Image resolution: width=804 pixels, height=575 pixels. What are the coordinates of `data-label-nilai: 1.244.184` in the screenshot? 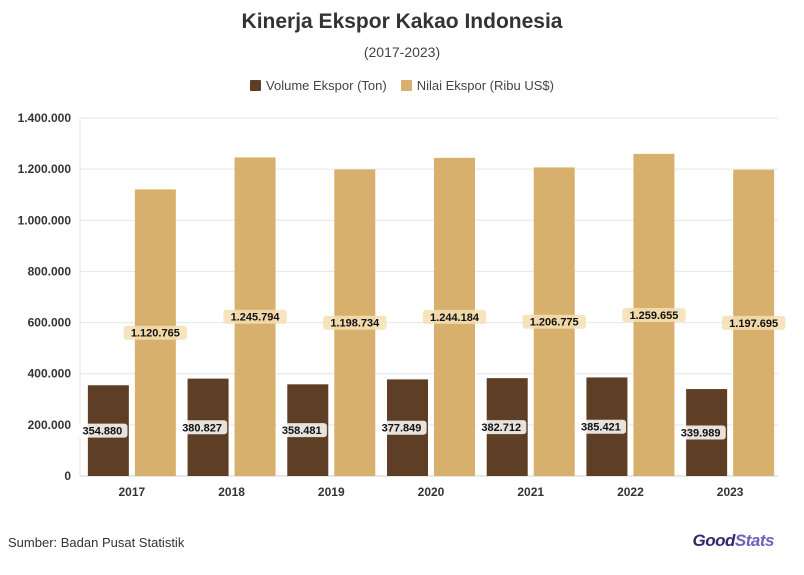 It's located at (455, 318).